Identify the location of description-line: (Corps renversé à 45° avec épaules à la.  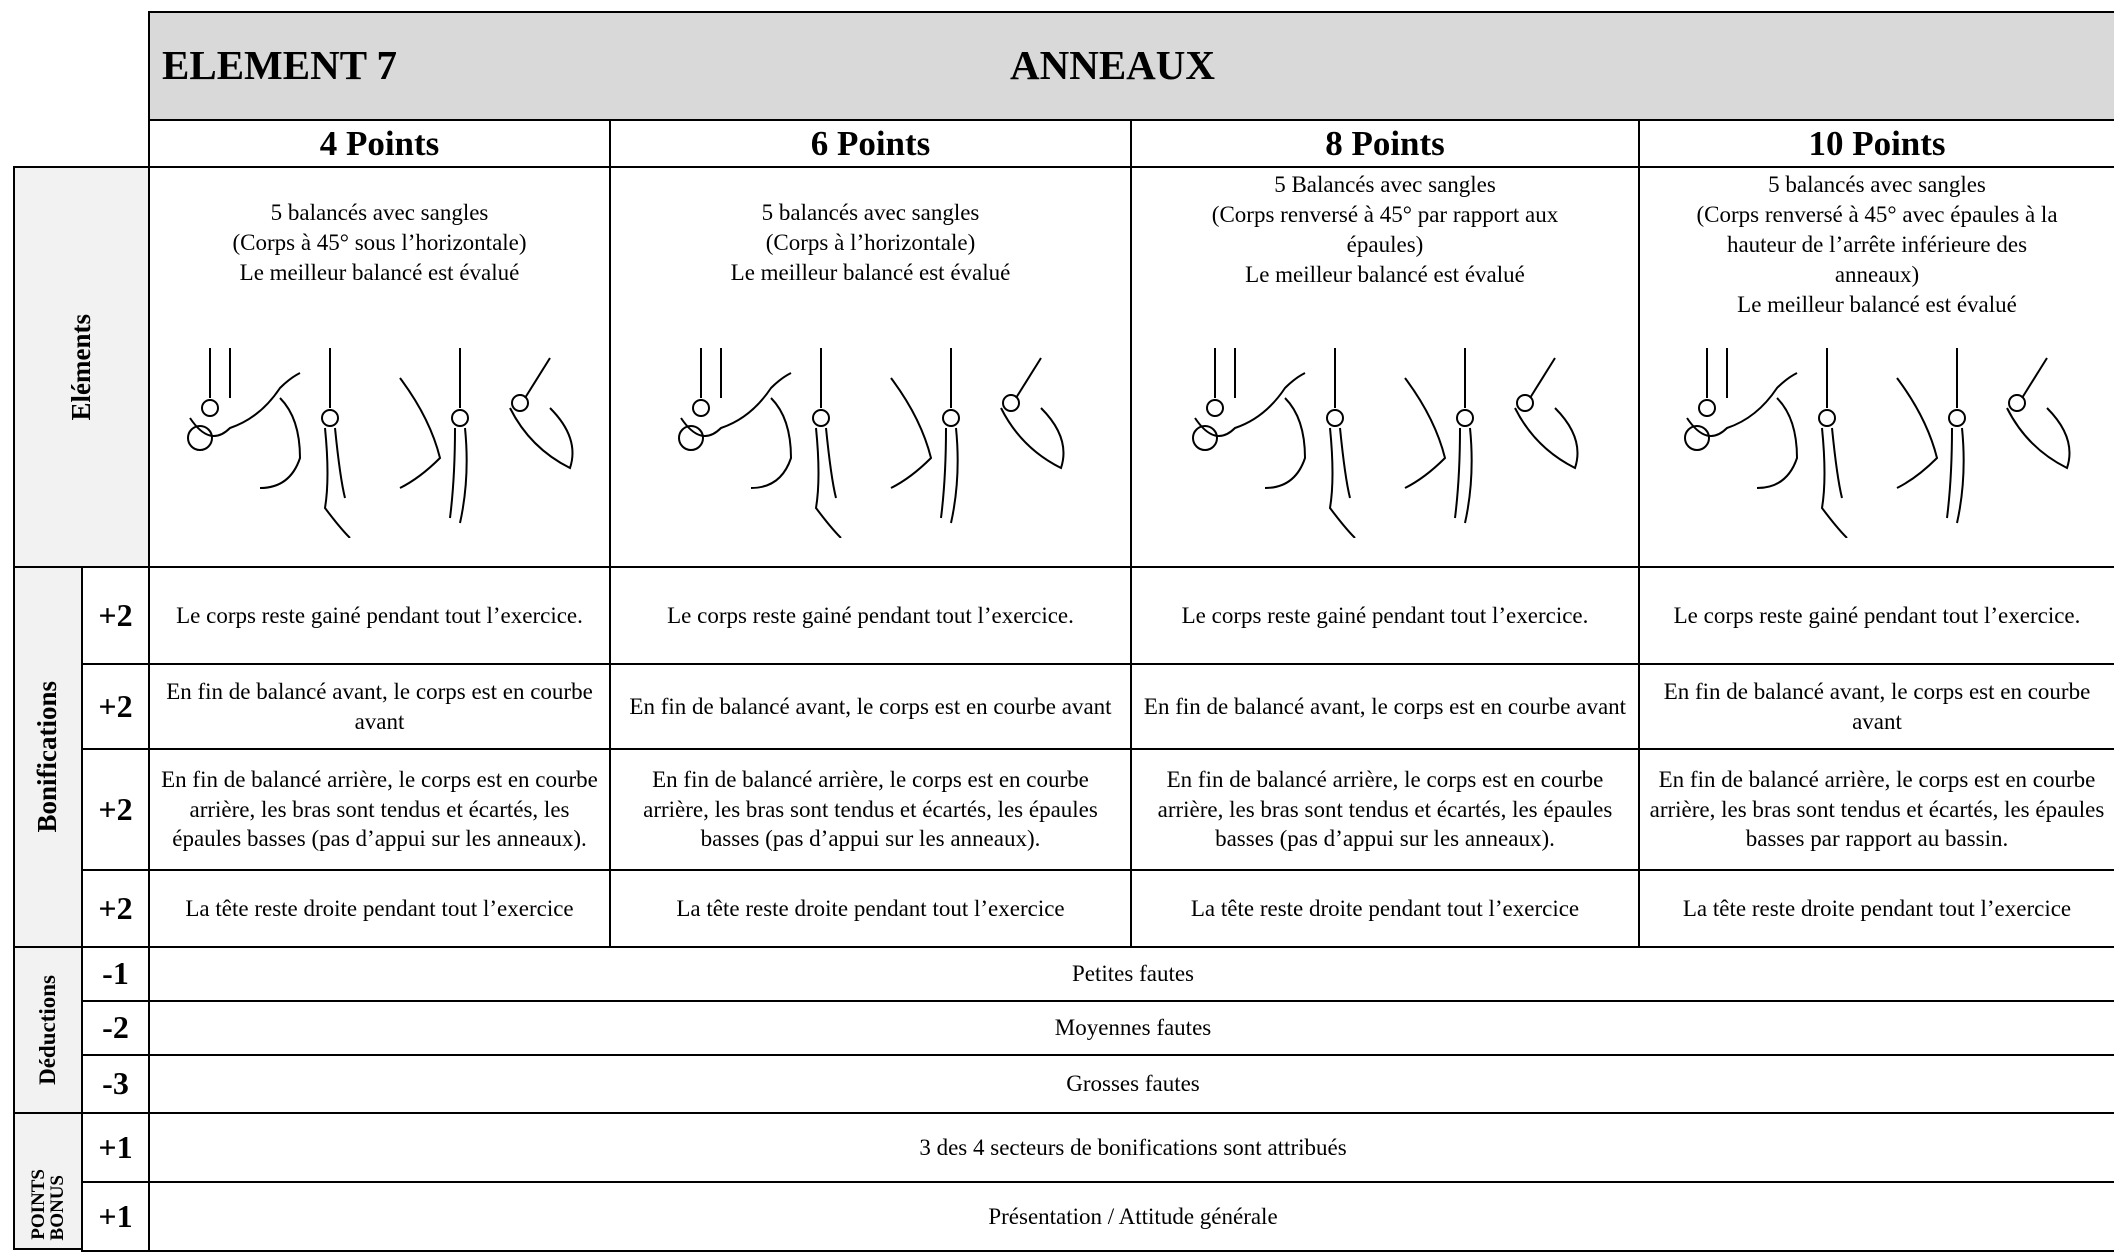
(1877, 214).